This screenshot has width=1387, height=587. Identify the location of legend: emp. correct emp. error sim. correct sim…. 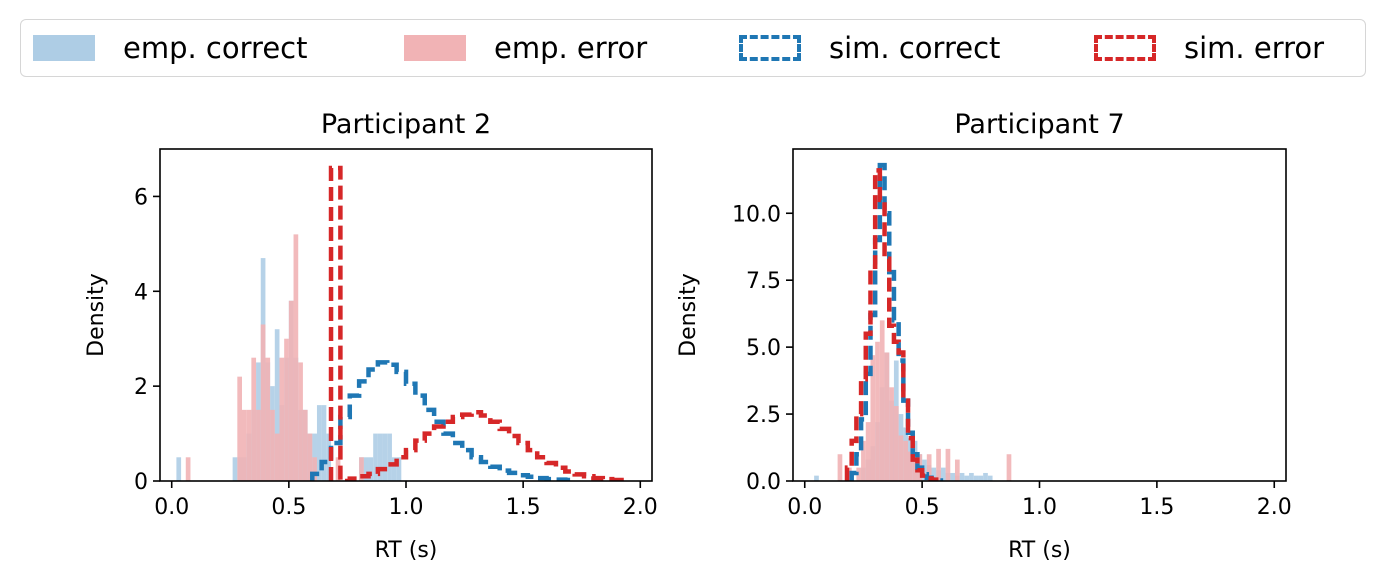
(693, 48).